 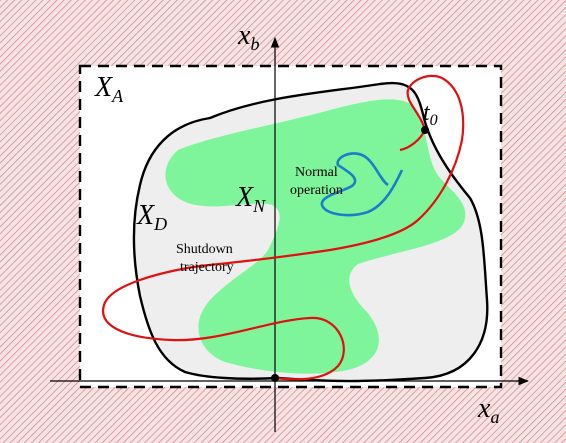 I want to click on t0-point, so click(x=425, y=130).